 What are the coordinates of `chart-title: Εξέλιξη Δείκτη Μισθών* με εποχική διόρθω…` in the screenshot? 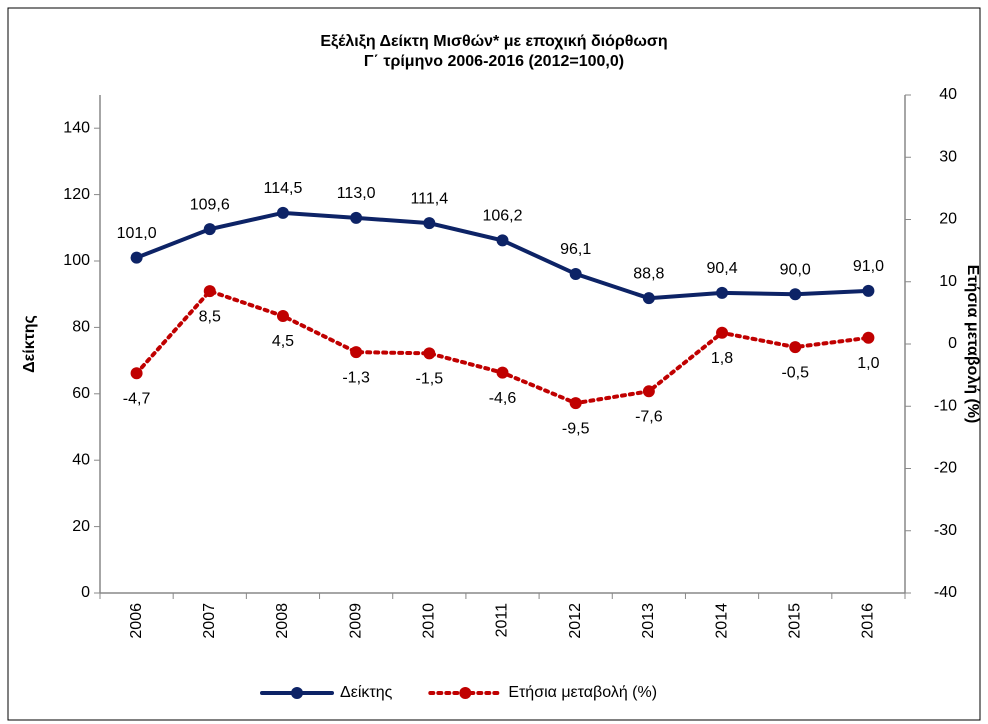 It's located at (493, 41).